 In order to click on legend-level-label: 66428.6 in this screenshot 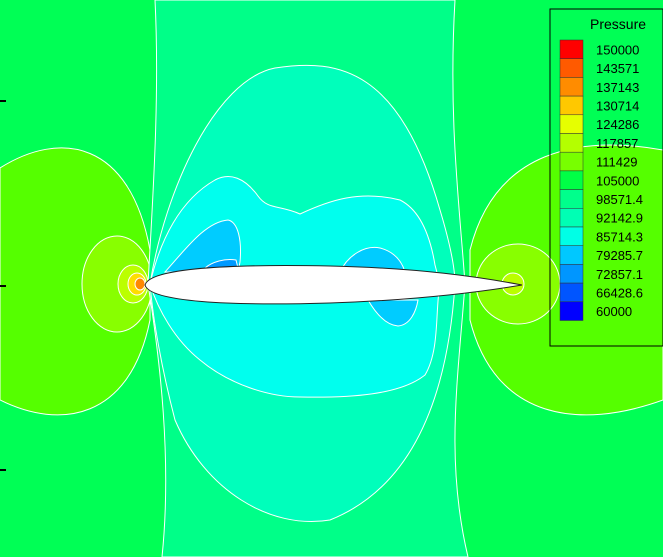, I will do `click(619, 292)`.